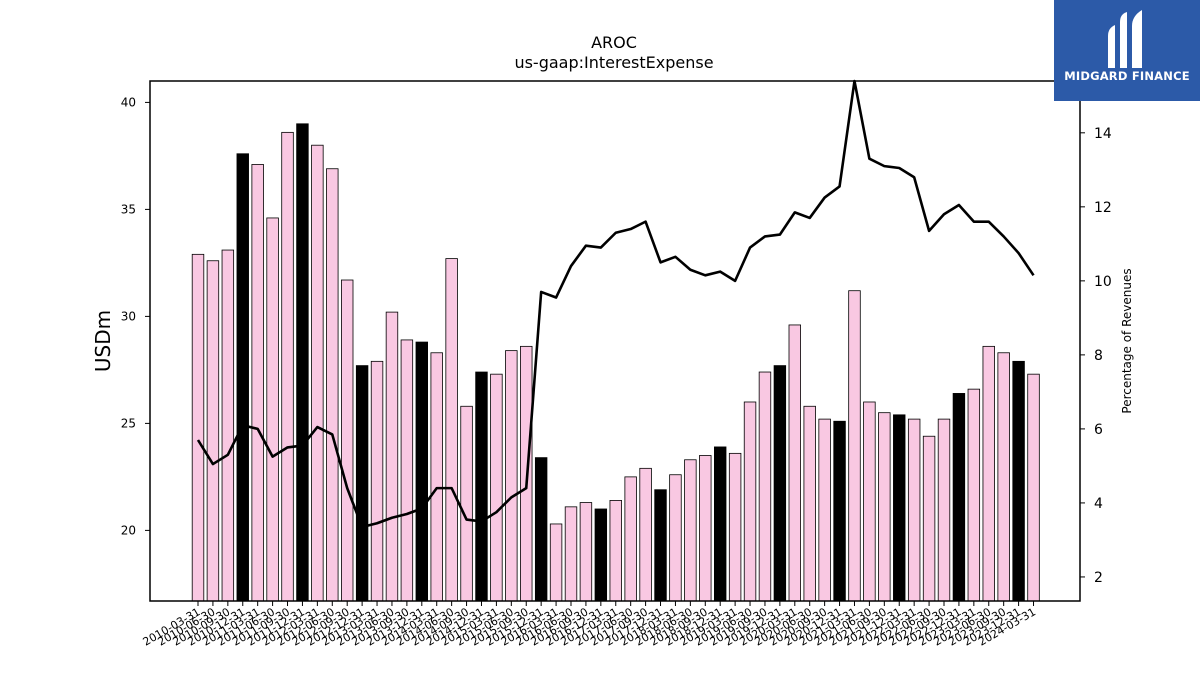 Image resolution: width=1200 pixels, height=675 pixels. What do you see at coordinates (1103, 282) in the screenshot?
I see `y2-tick-label: 10` at bounding box center [1103, 282].